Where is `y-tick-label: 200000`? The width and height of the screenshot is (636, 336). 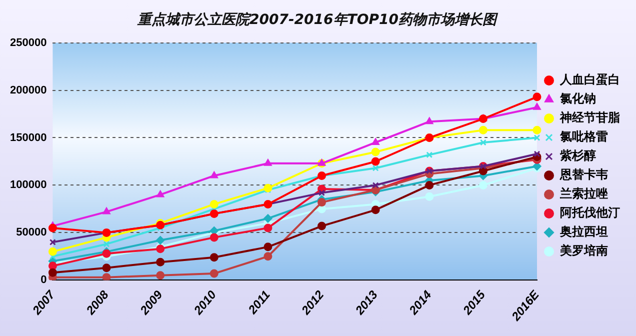
y-tick-label: 200000 is located at coordinates (28, 90).